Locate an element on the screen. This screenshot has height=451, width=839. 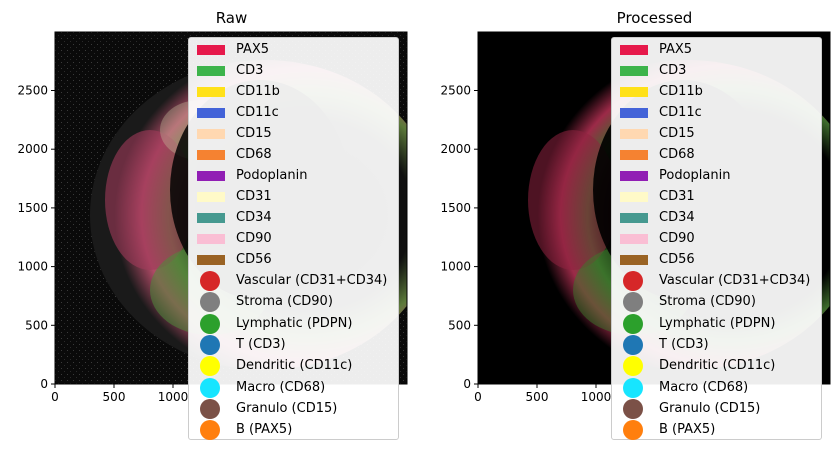
legend-label: CD56 is located at coordinates (677, 259).